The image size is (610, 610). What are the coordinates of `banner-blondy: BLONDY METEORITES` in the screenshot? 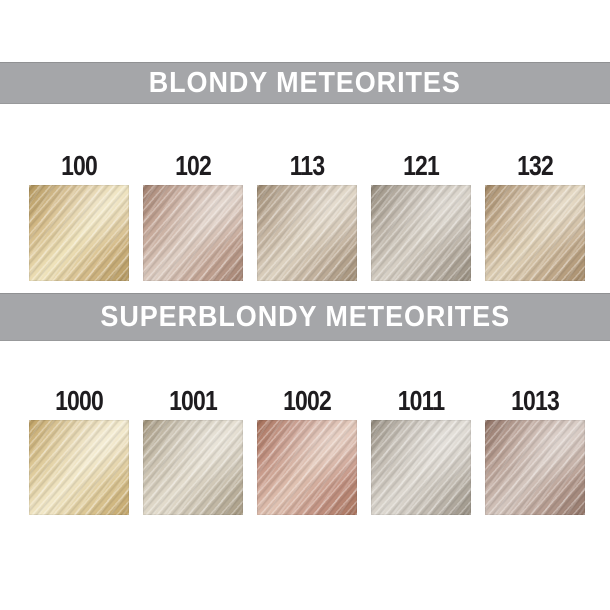 It's located at (305, 83).